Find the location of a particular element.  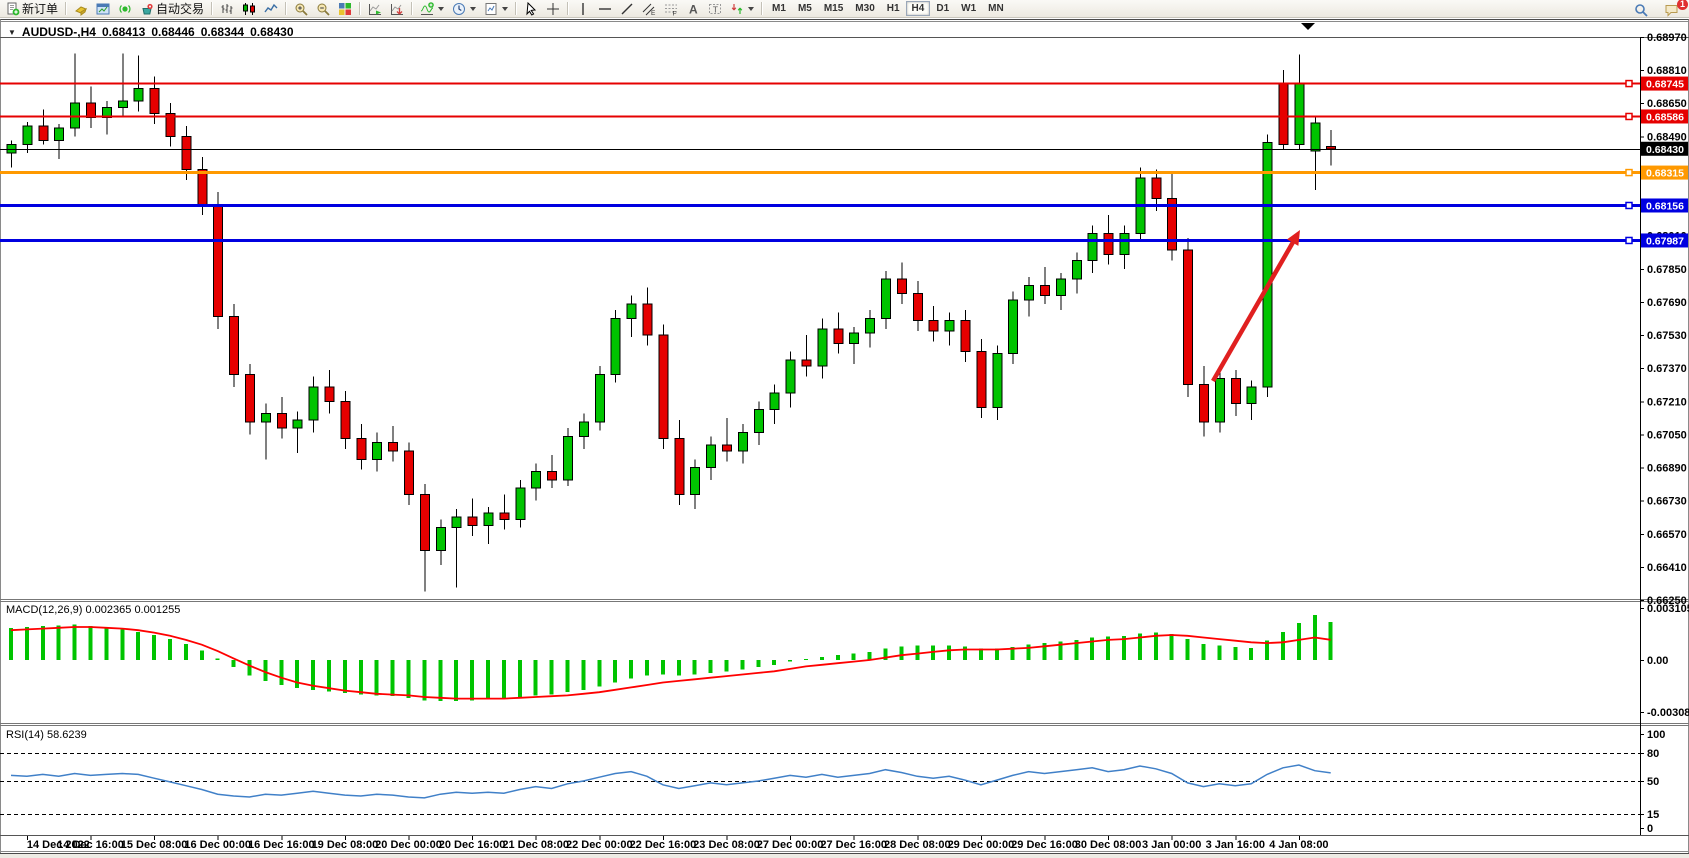

notifications-button: 1 is located at coordinates (1674, 9).